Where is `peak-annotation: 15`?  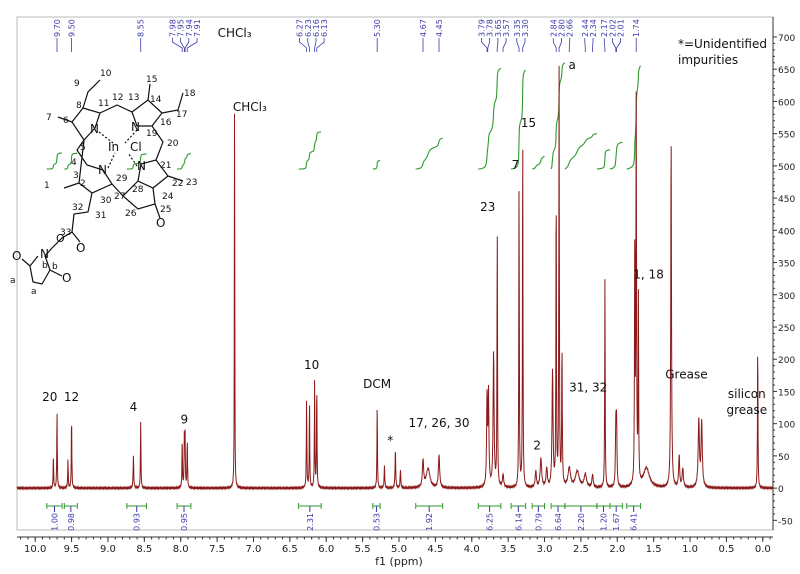 peak-annotation: 15 is located at coordinates (528, 123).